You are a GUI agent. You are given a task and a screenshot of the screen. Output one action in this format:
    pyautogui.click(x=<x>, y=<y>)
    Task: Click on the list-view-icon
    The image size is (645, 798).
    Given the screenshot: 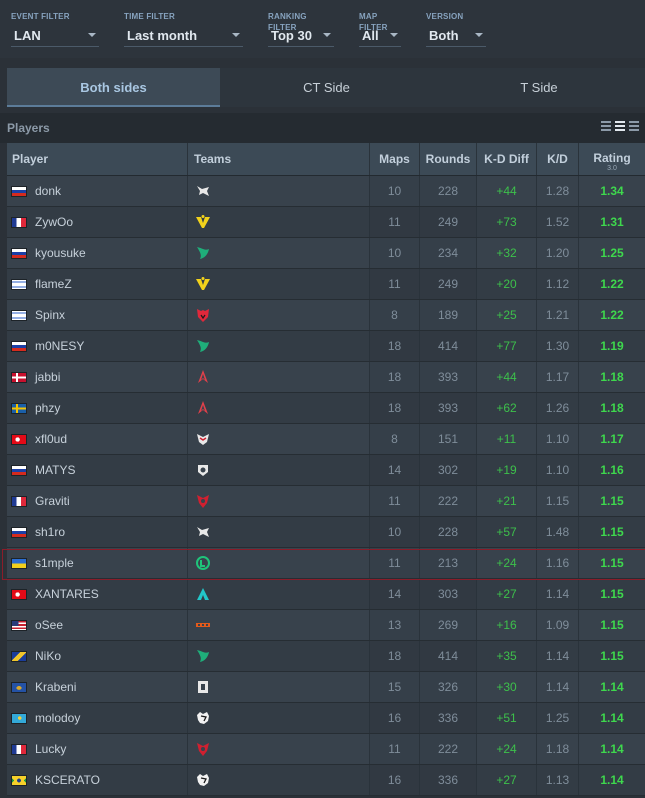 What is the action you would take?
    pyautogui.click(x=620, y=126)
    